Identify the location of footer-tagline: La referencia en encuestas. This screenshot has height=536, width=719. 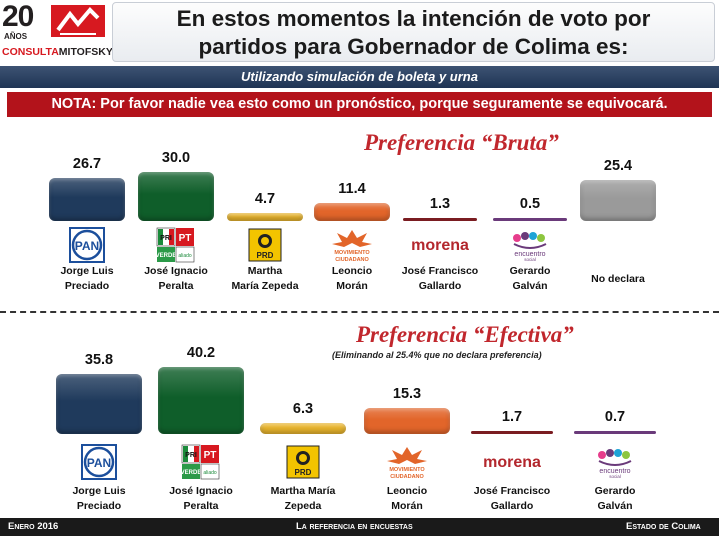
(354, 526).